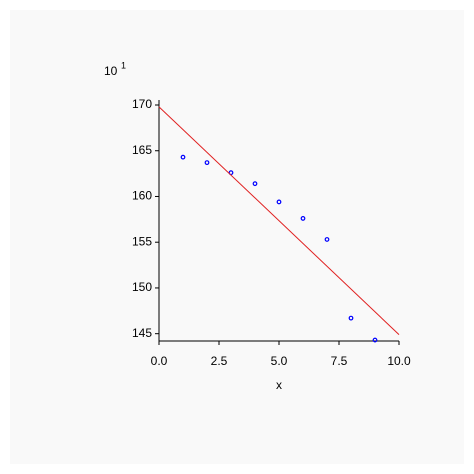  Describe the element at coordinates (142, 287) in the screenshot. I see `y-tick-label: 150` at that location.